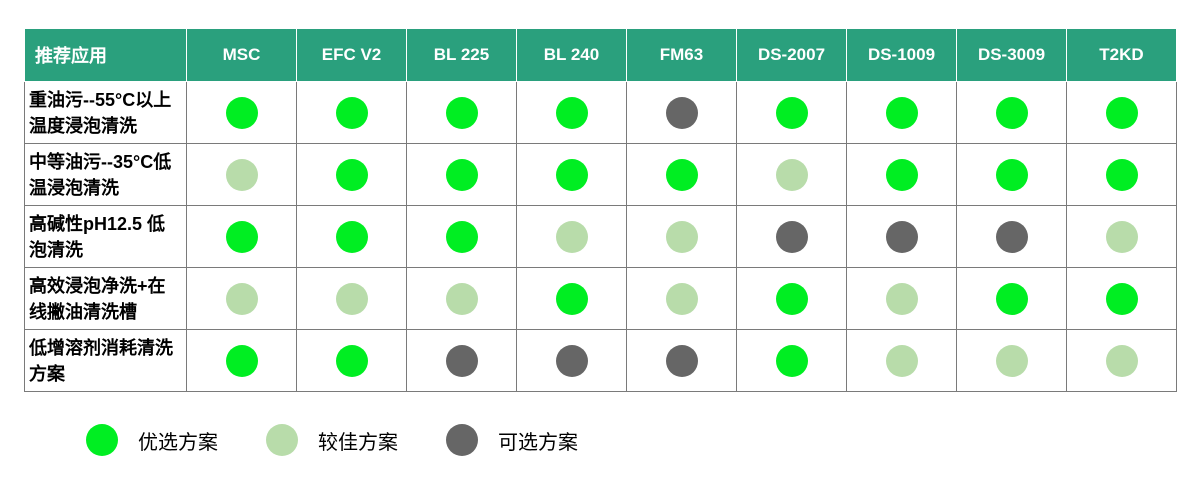  I want to click on legend-dot-optional, so click(462, 440).